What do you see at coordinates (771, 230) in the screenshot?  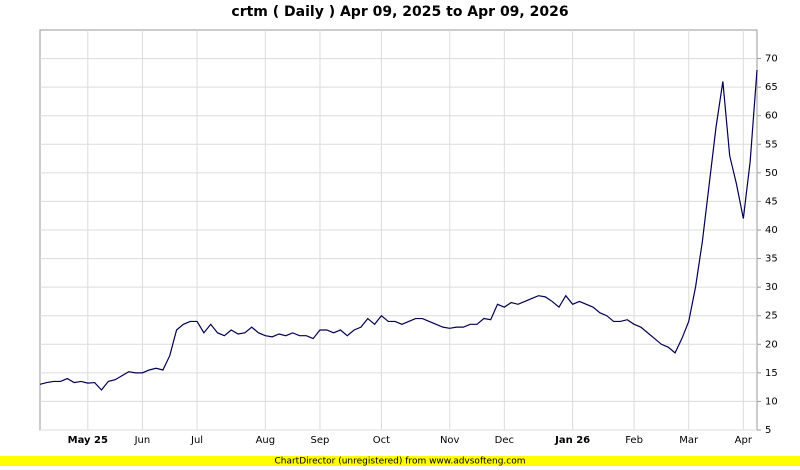 I see `y-tick-label: 40` at bounding box center [771, 230].